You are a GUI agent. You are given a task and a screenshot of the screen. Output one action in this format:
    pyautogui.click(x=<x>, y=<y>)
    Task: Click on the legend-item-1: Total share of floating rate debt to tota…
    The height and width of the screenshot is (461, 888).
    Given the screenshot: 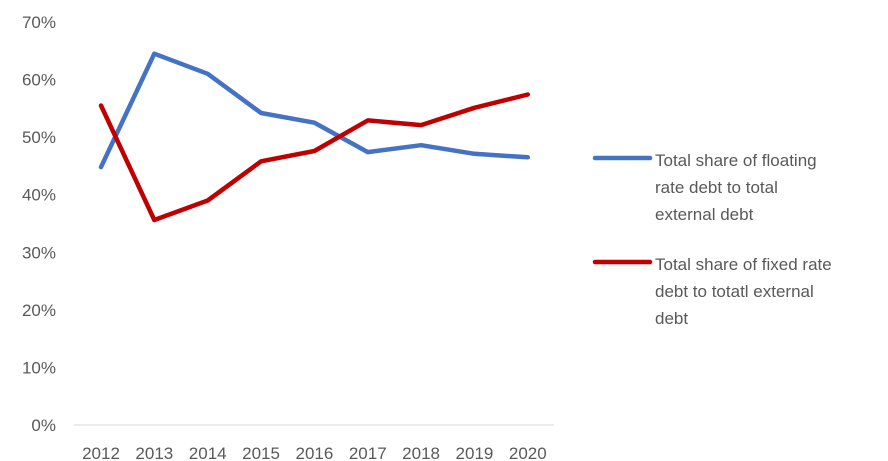 What is the action you would take?
    pyautogui.click(x=704, y=187)
    